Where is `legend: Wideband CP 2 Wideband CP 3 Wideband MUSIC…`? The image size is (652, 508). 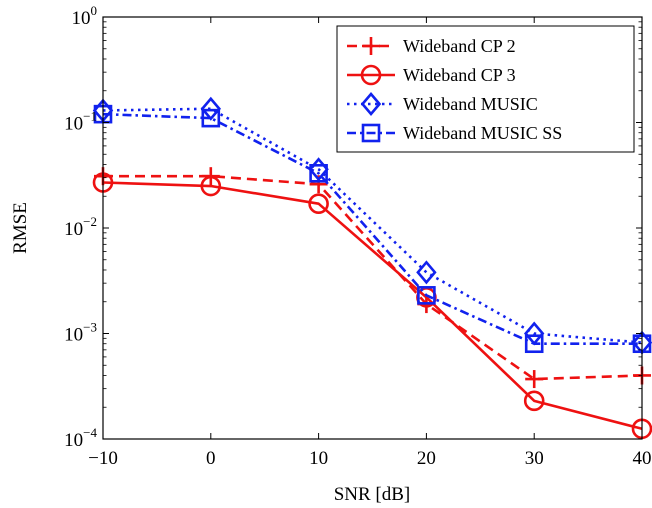 legend: Wideband CP 2 Wideband CP 3 Wideband MUSIC… is located at coordinates (485, 89).